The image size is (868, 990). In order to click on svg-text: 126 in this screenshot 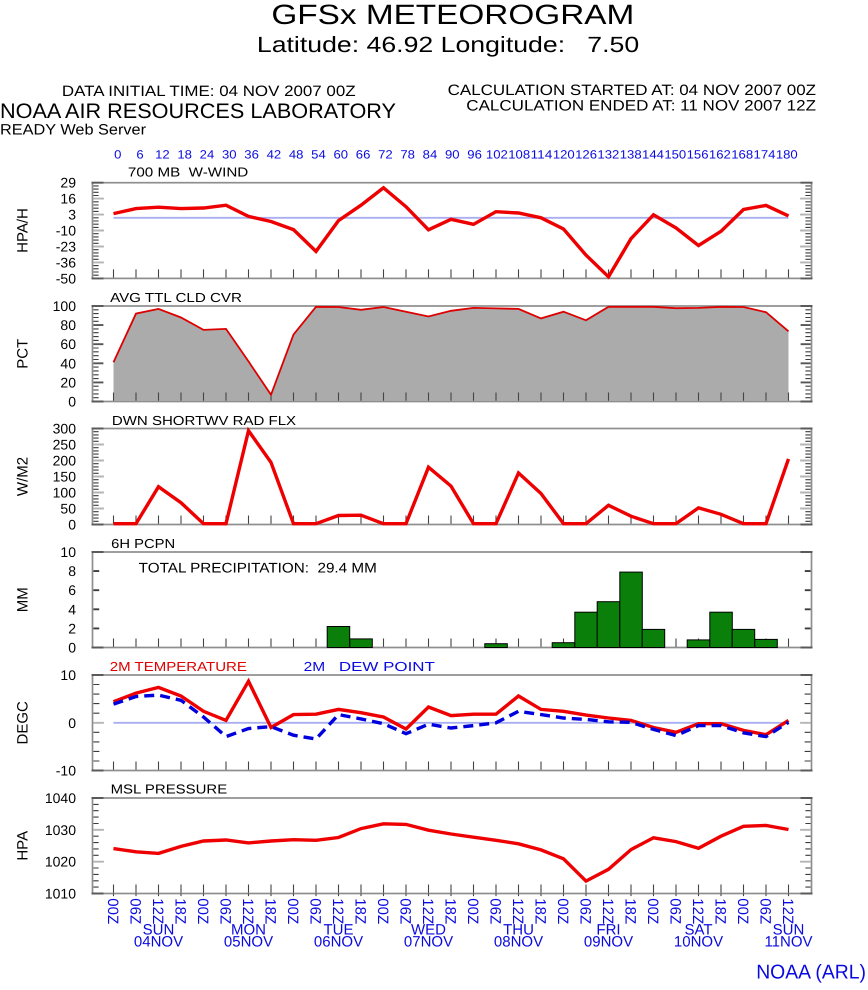, I will do `click(586, 155)`.